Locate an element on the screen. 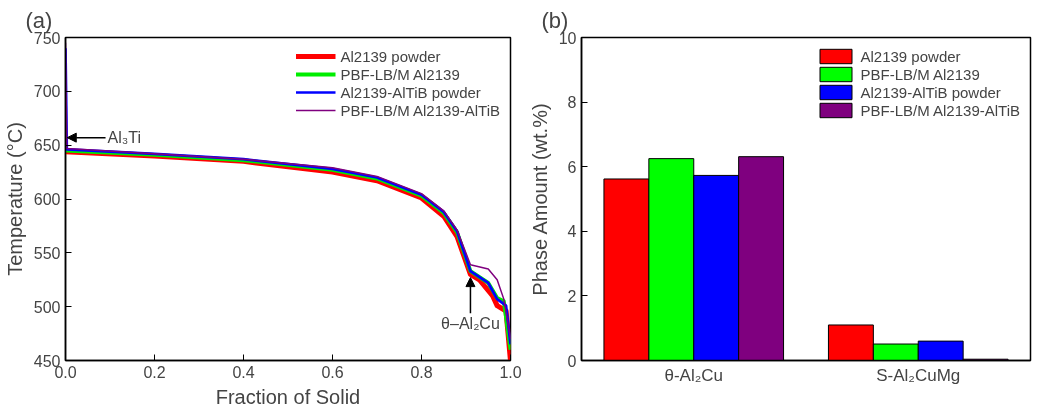  y-tick-label: 0 is located at coordinates (572, 361).